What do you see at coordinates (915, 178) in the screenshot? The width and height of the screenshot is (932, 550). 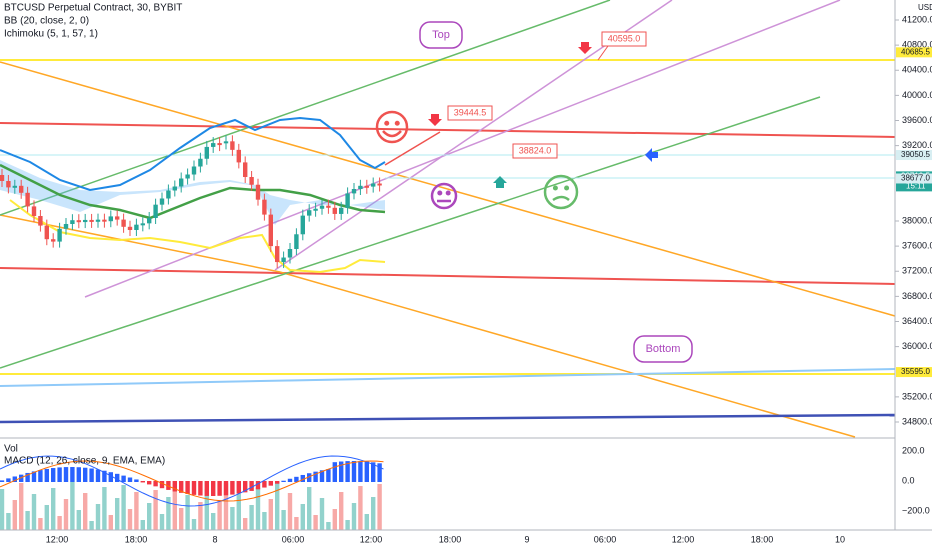 I see `price-marker-label: 38677.0` at bounding box center [915, 178].